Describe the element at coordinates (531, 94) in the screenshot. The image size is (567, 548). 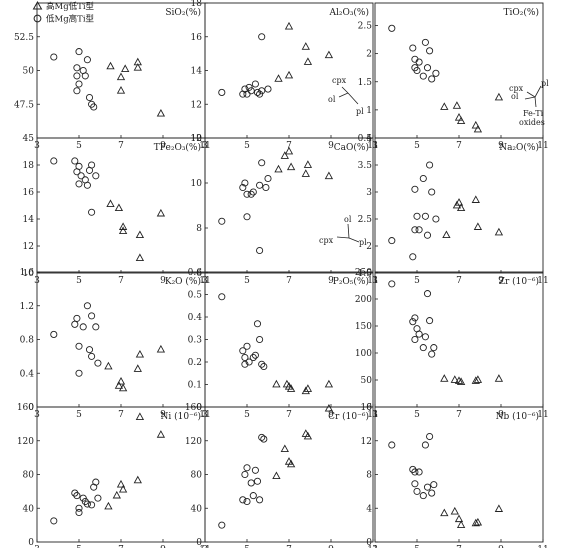
I see `vector-cpx` at that location.